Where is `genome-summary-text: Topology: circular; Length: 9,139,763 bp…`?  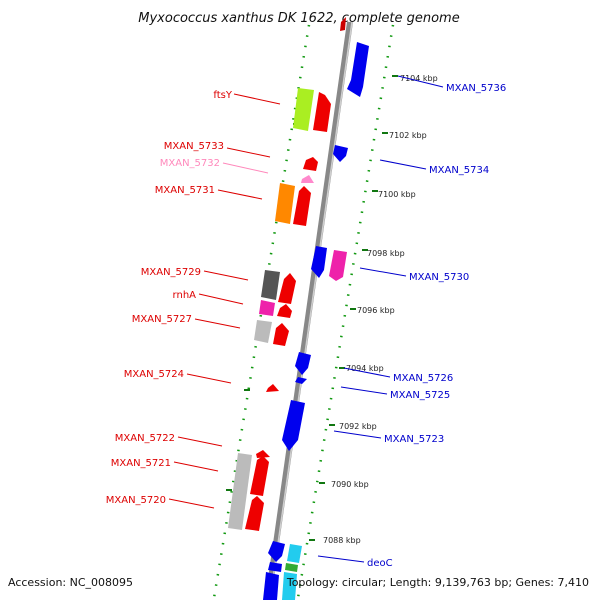 genome-summary-text: Topology: circular; Length: 9,139,763 bp… is located at coordinates (437, 582).